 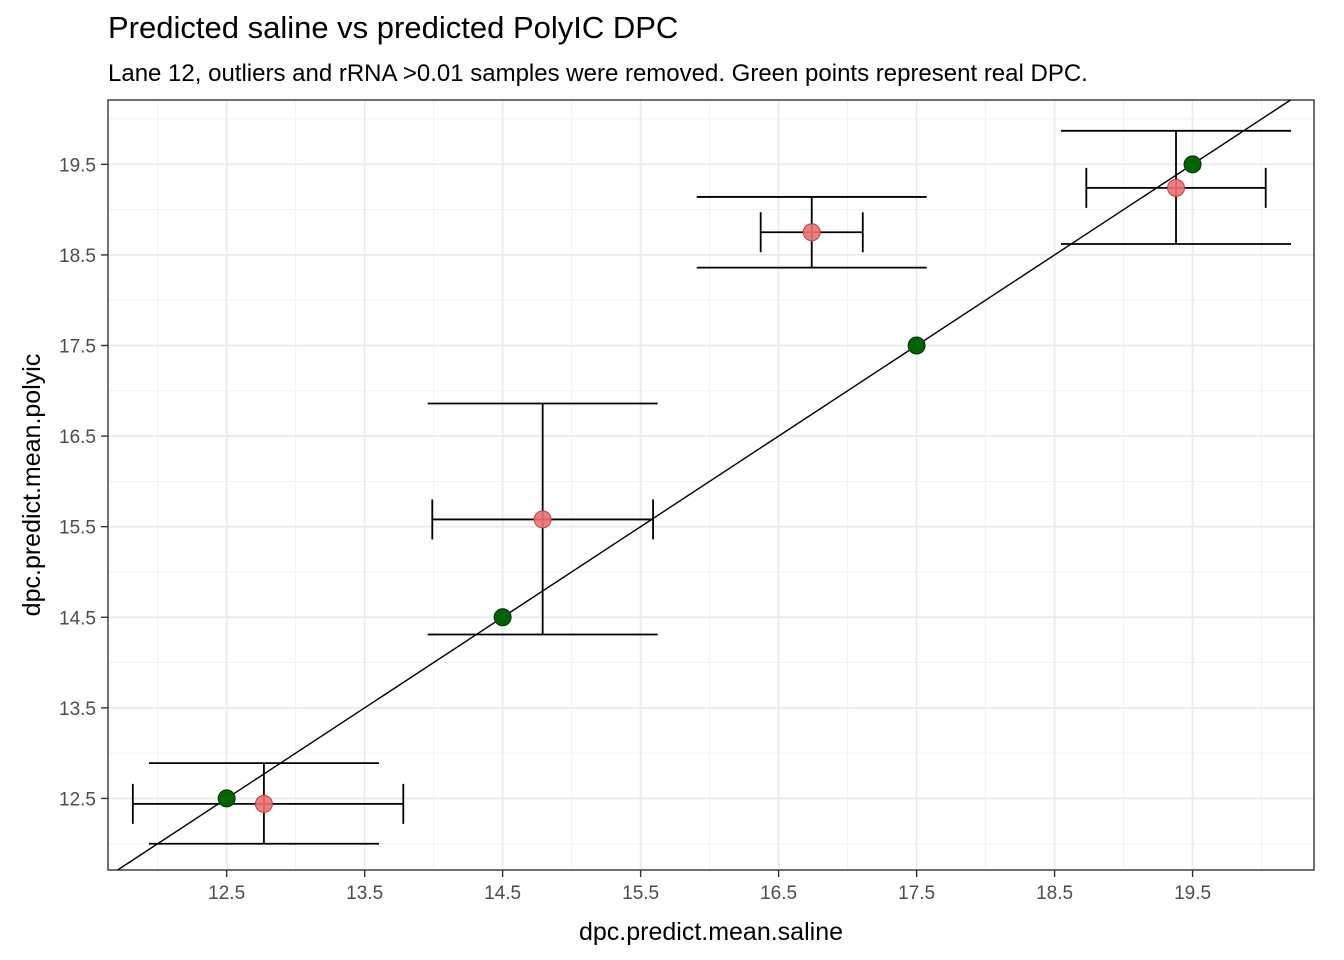 What do you see at coordinates (1192, 893) in the screenshot?
I see `x-tick-label: 19.5` at bounding box center [1192, 893].